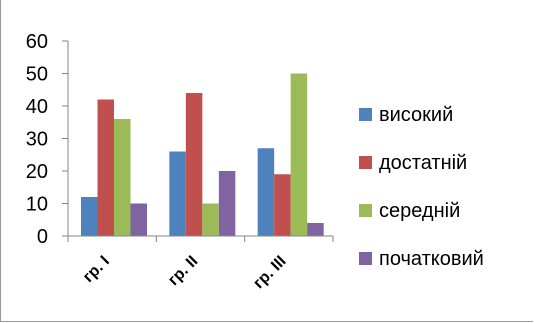 Image resolution: width=534 pixels, height=323 pixels. I want to click on x-axis: гр. І гр. ІІ гр. ІІІ, so click(200, 263).